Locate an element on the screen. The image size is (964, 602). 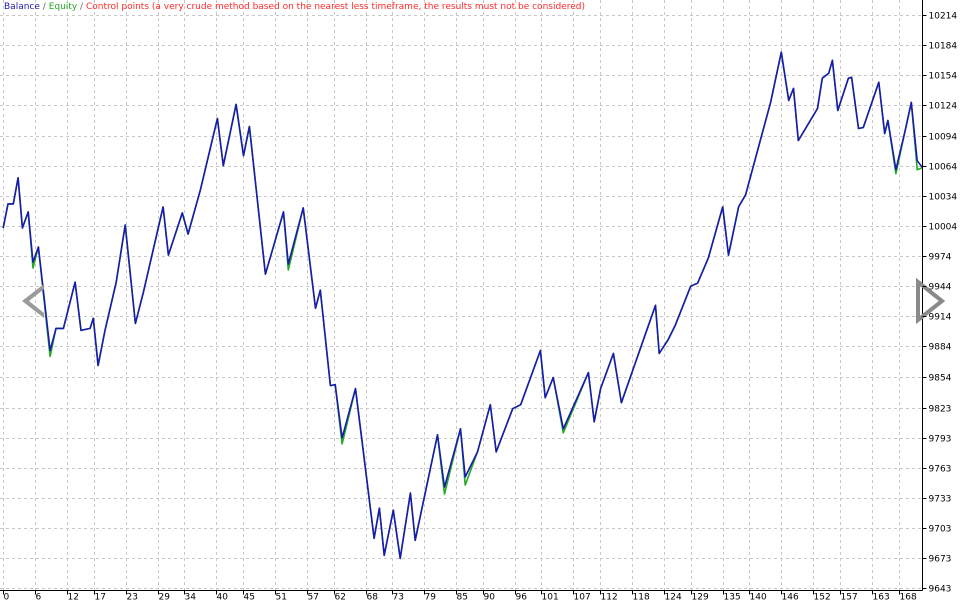
y-tick-label: 9673 is located at coordinates (940, 560).